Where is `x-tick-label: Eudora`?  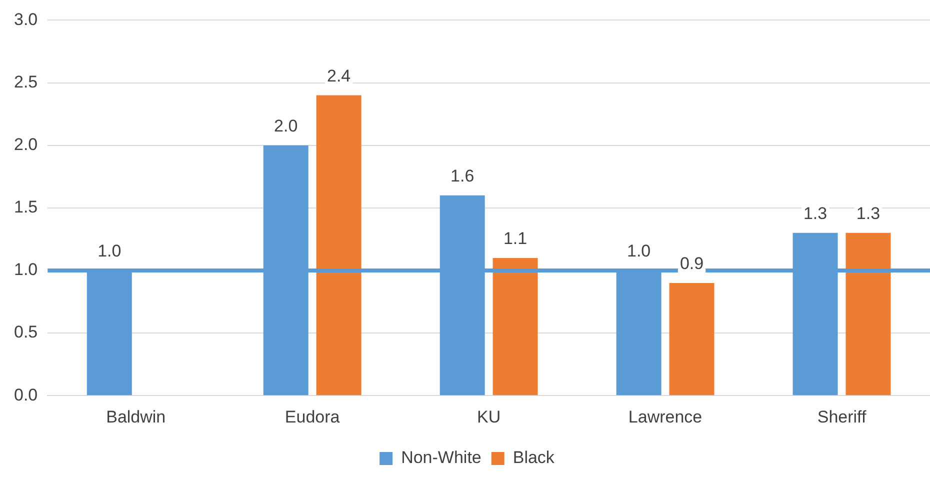 x-tick-label: Eudora is located at coordinates (312, 416).